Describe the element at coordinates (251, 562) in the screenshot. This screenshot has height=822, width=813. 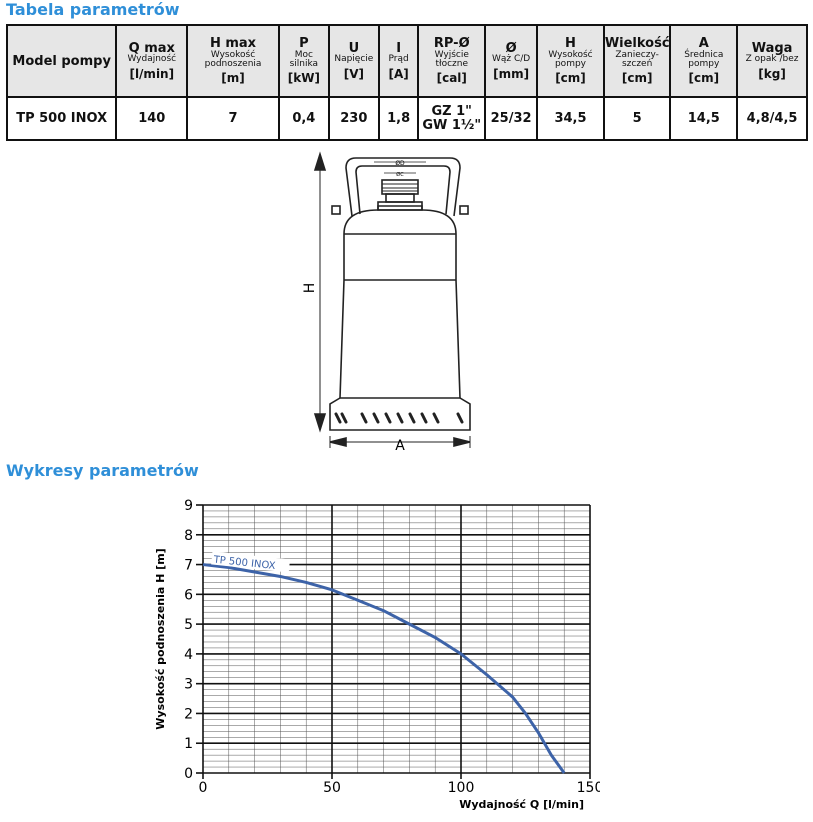
I see `series-label-background` at that location.